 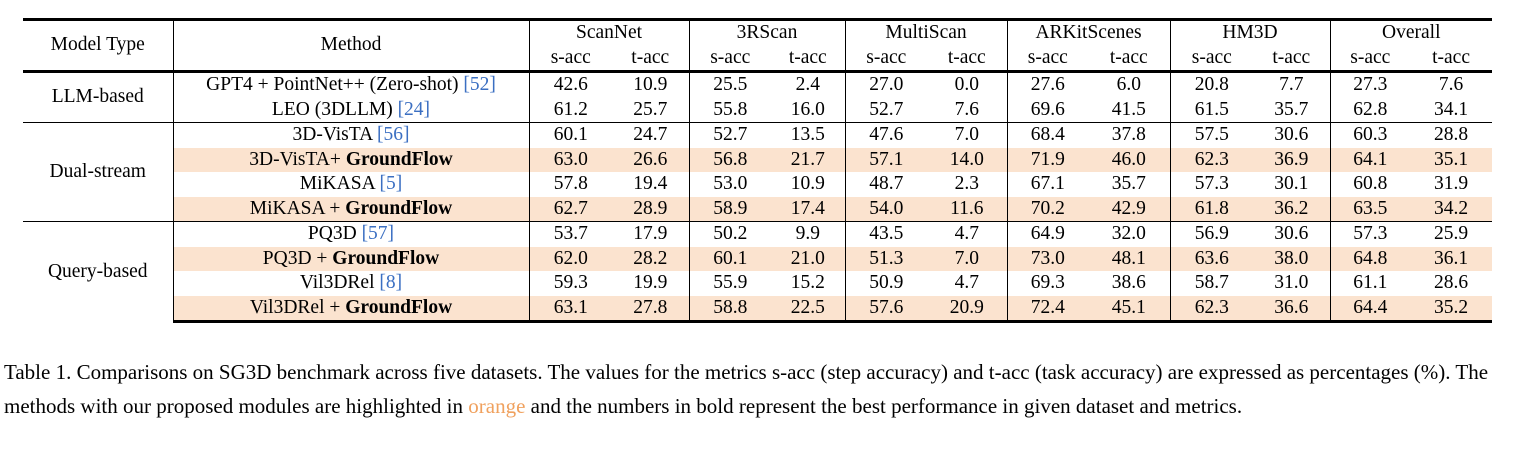 I want to click on citation-link: [5], so click(x=391, y=183).